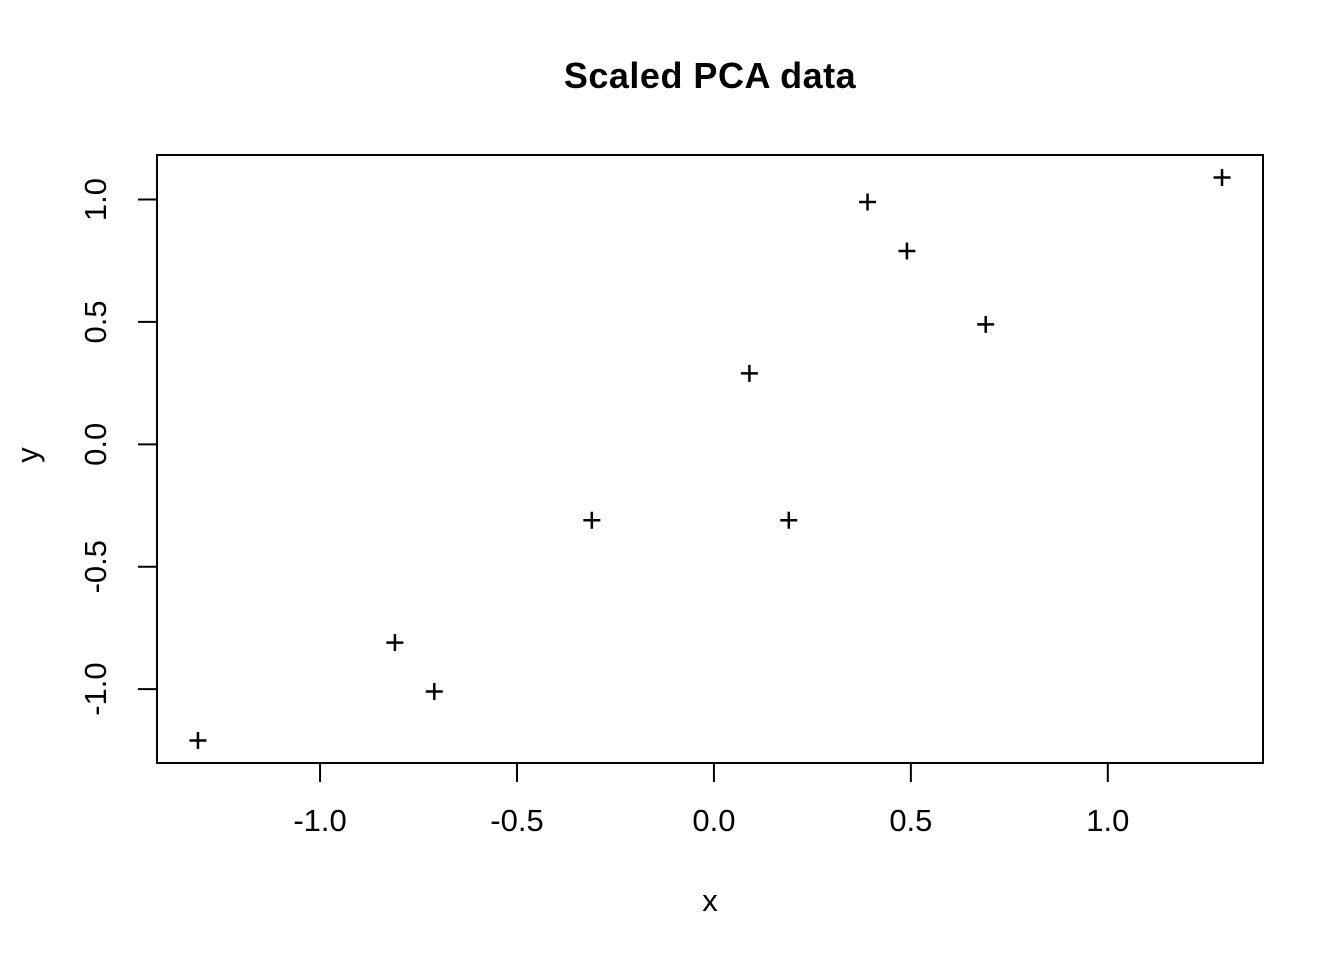 This screenshot has height=960, width=1344. Describe the element at coordinates (319, 820) in the screenshot. I see `x-tick-label: -1.0` at that location.